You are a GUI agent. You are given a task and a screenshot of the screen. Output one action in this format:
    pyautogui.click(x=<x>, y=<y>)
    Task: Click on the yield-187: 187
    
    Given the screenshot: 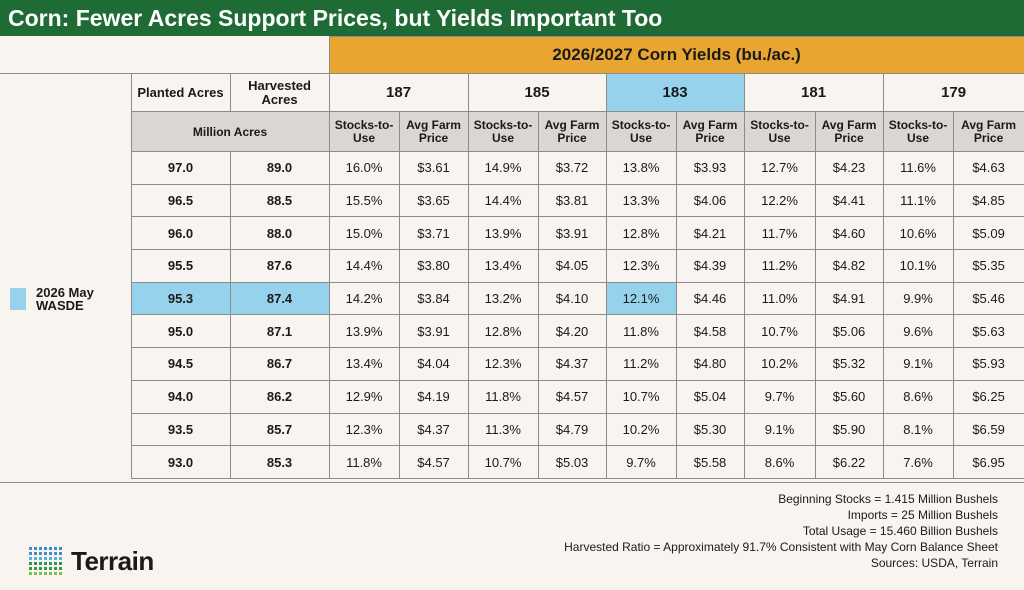 What is the action you would take?
    pyautogui.click(x=398, y=92)
    